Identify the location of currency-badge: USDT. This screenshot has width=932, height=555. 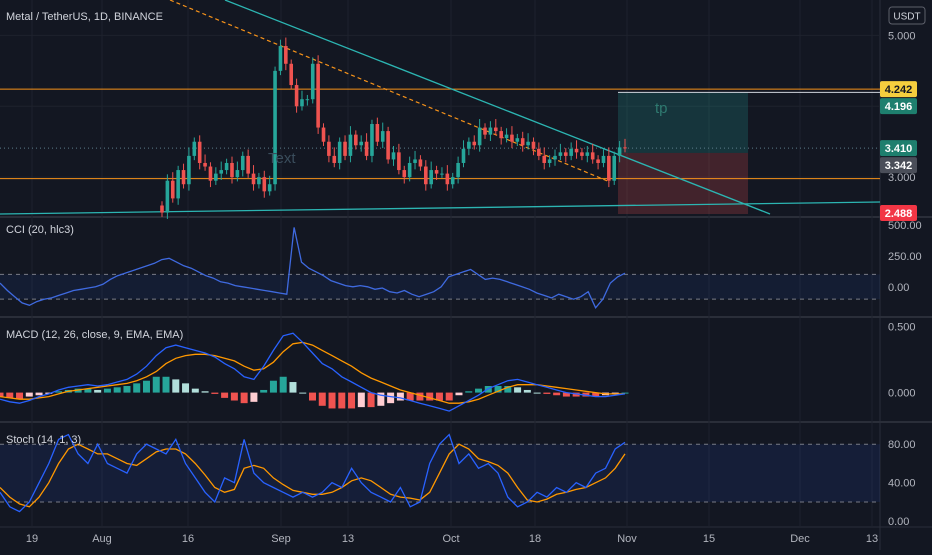
(906, 17).